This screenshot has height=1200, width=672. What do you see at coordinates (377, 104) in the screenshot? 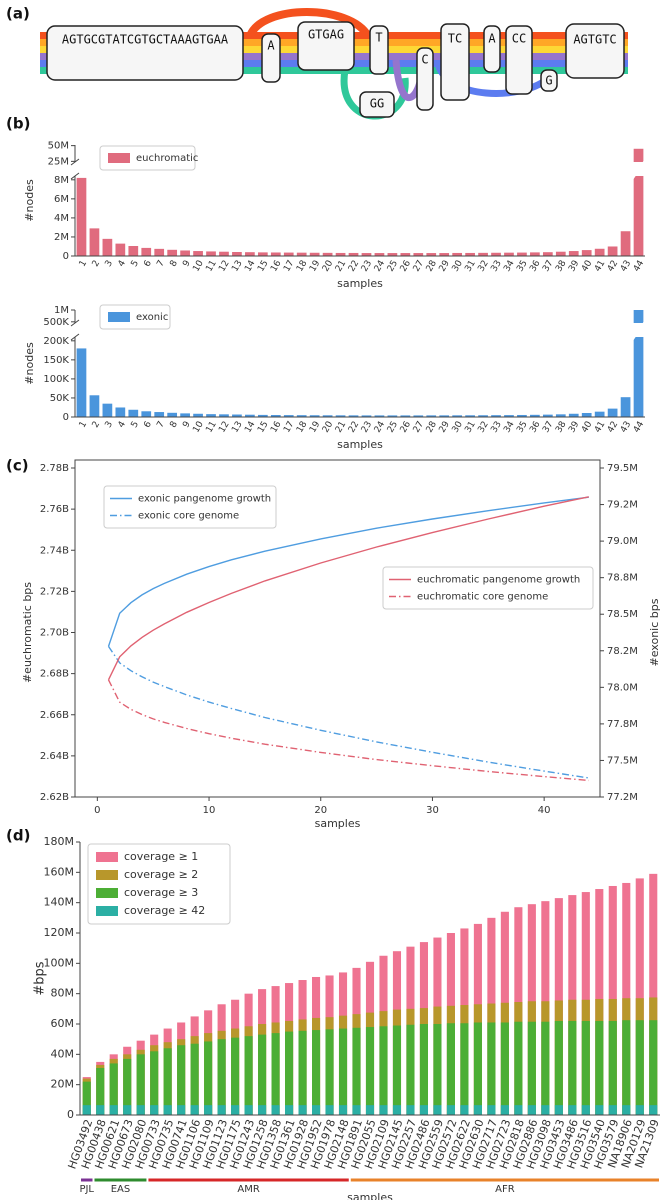
I see `node-label: GG` at bounding box center [377, 104].